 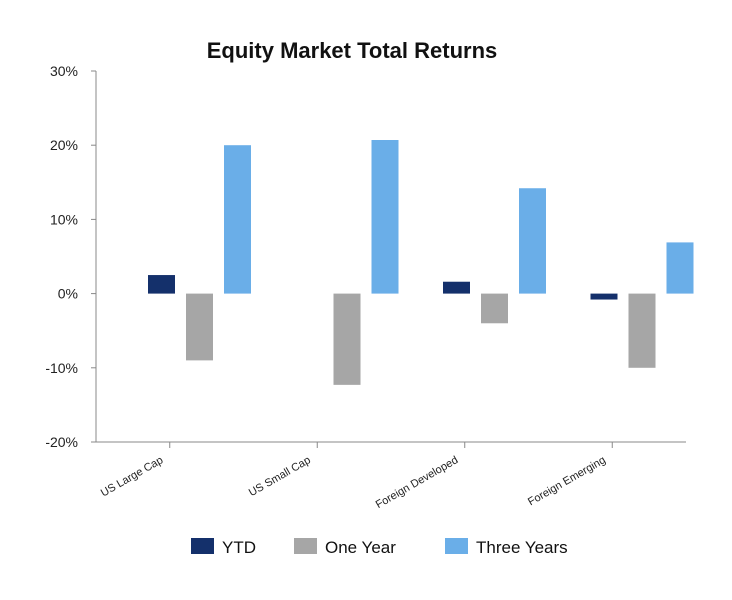 What do you see at coordinates (567, 481) in the screenshot?
I see `x-tick-label: Foreign Emerging` at bounding box center [567, 481].